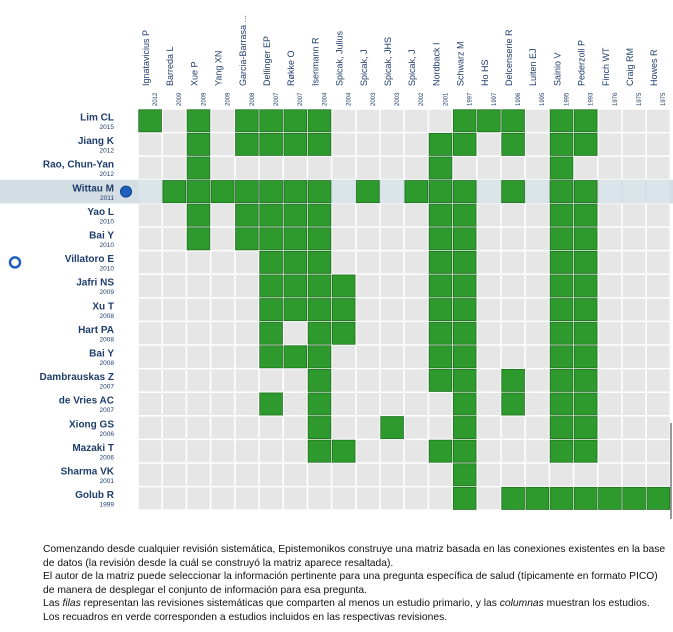 The width and height of the screenshot is (673, 632). What do you see at coordinates (301, 99) in the screenshot?
I see `column-label-year: 2007` at bounding box center [301, 99].